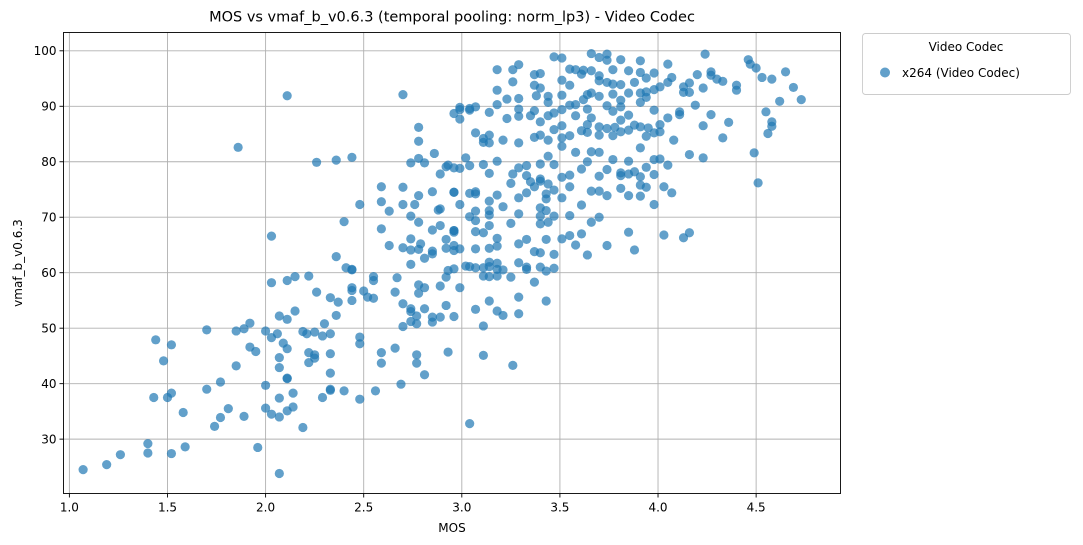  I want to click on x-tick-label: 1.5, so click(167, 508).